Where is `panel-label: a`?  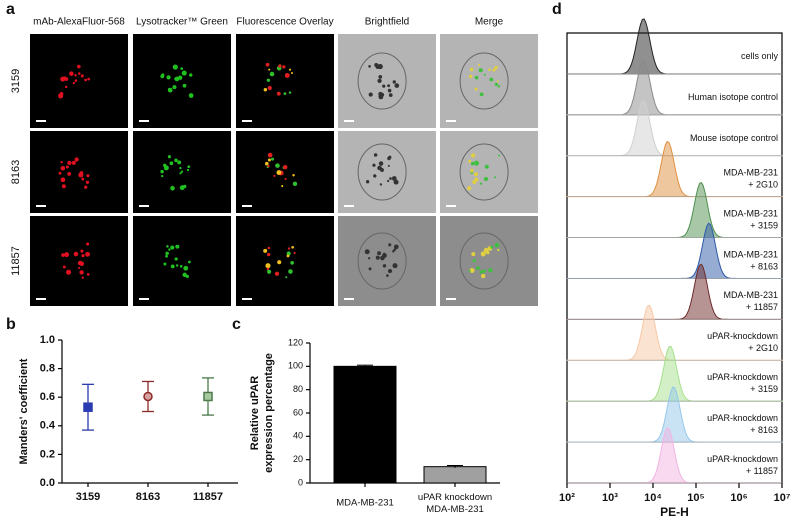
panel-label: a is located at coordinates (10, 9).